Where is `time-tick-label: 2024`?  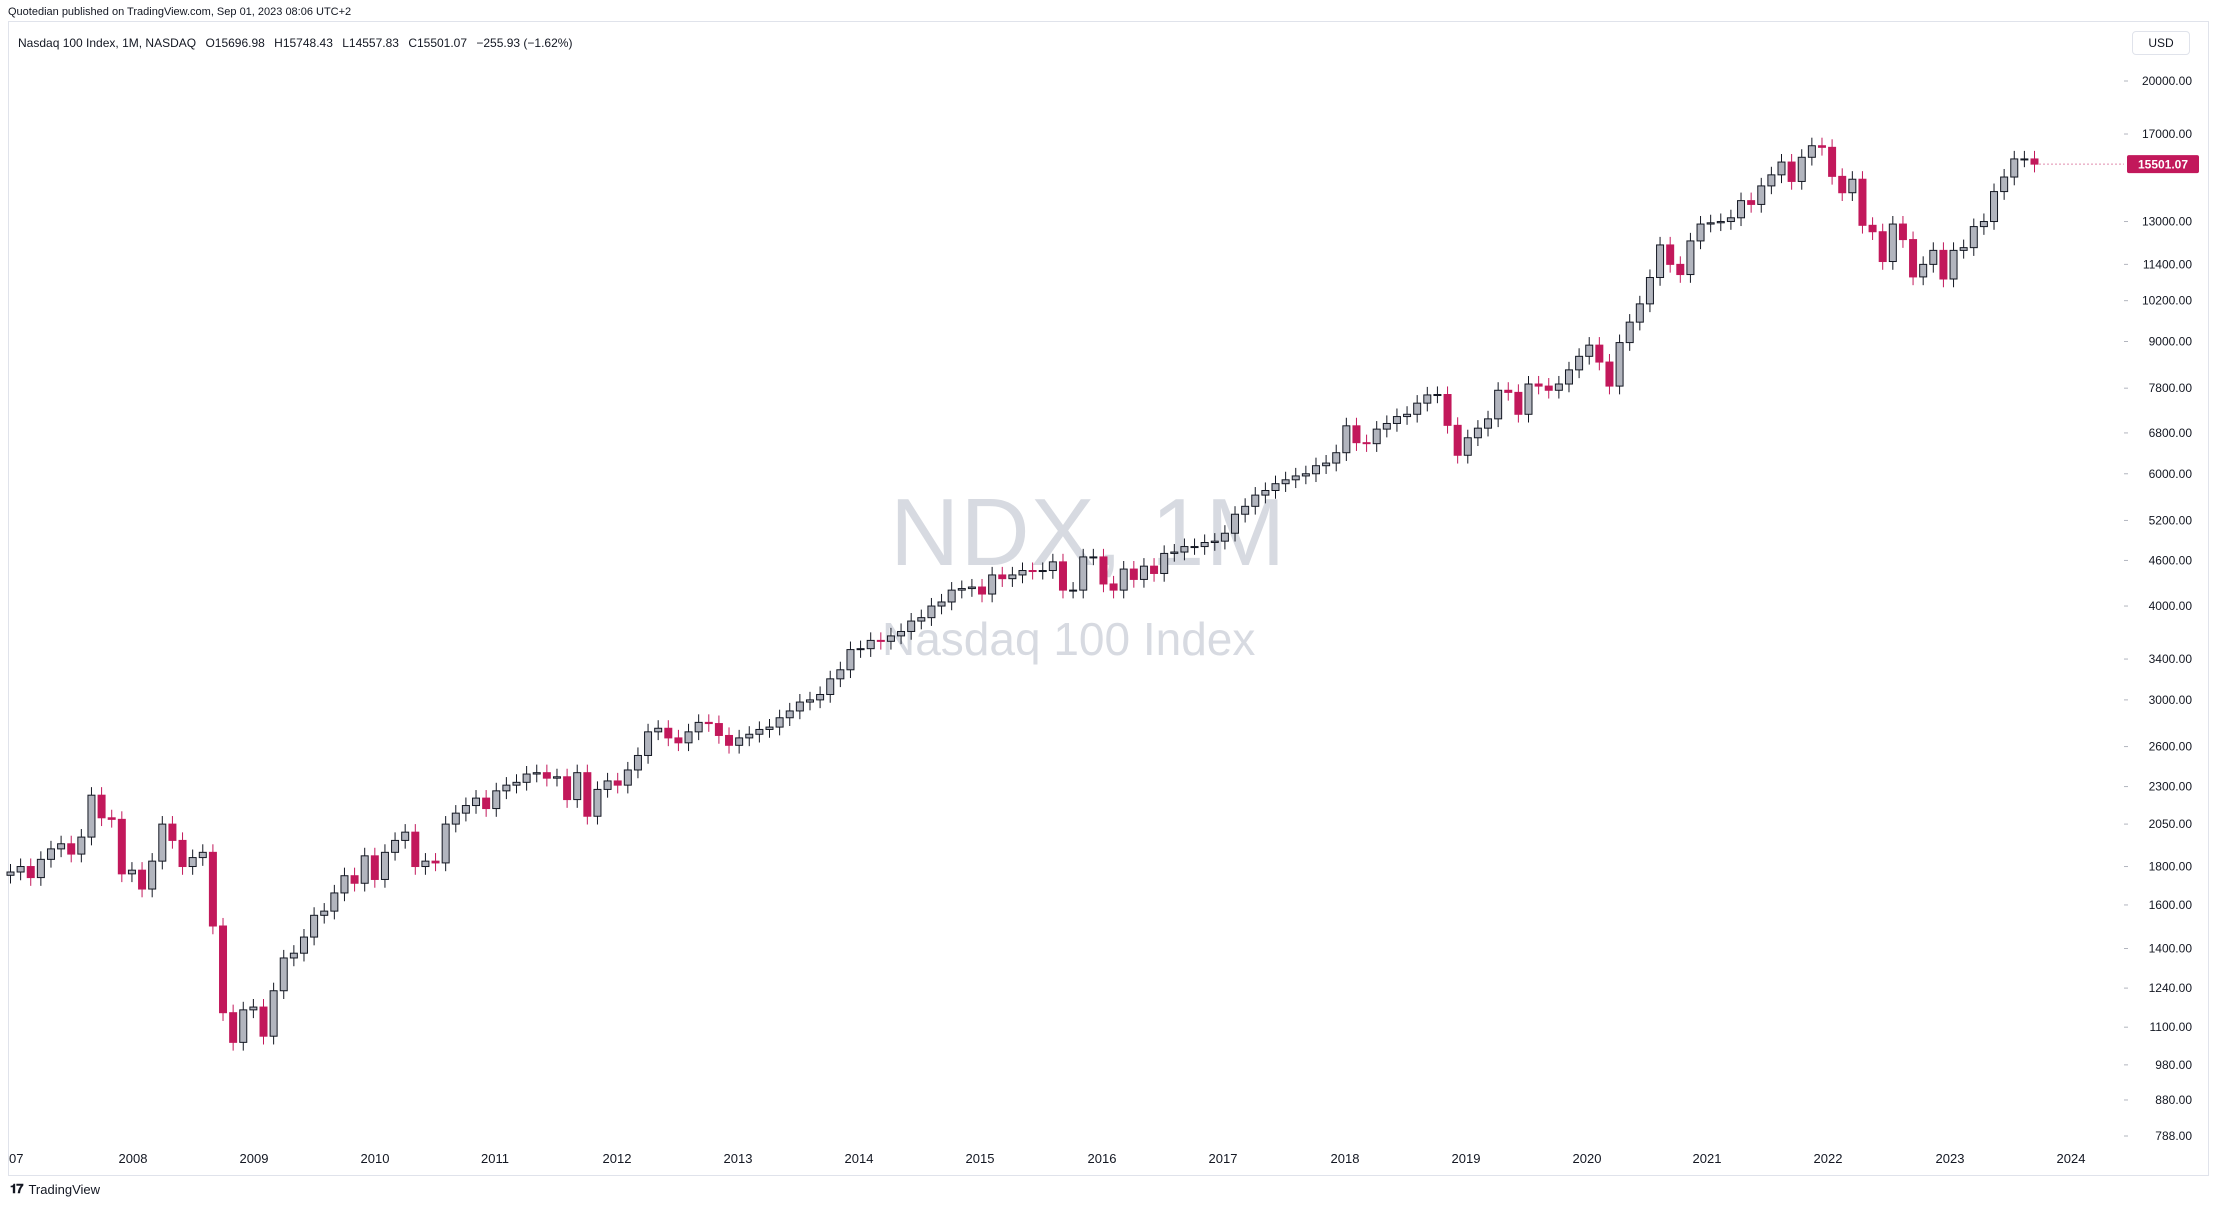 time-tick-label: 2024 is located at coordinates (2071, 1158).